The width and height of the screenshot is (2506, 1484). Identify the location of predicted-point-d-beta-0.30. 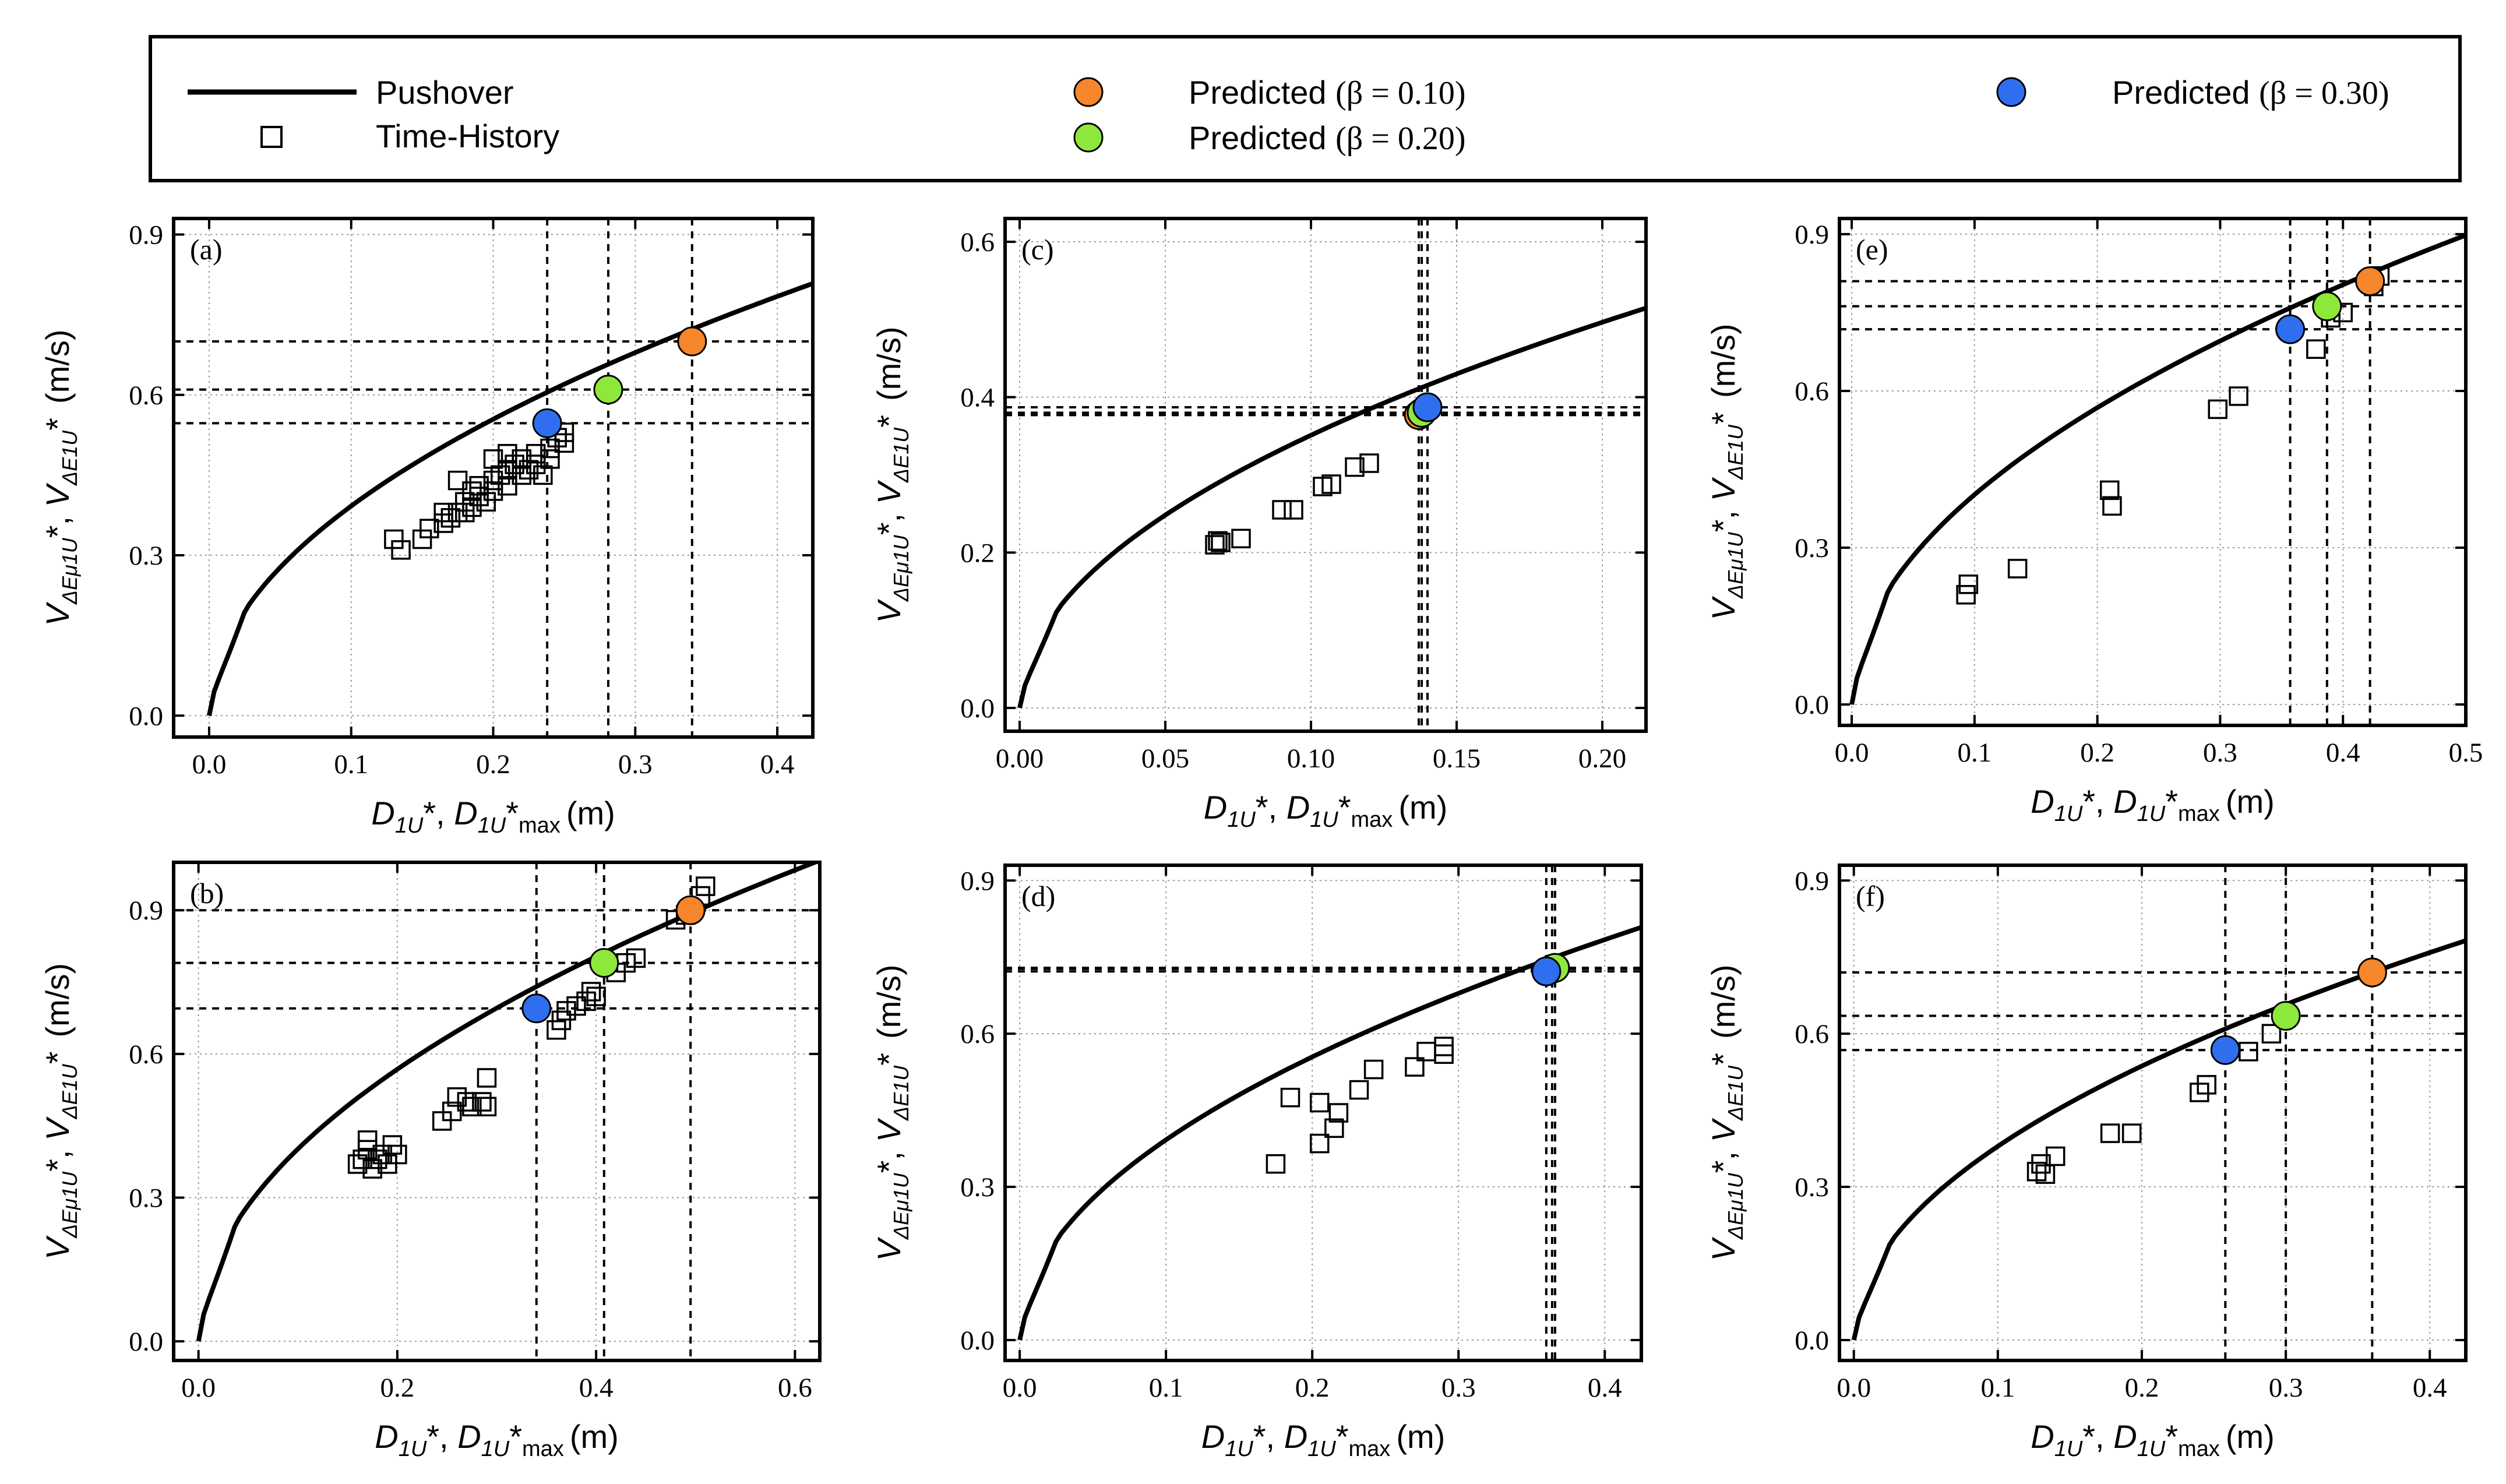
(1546, 971).